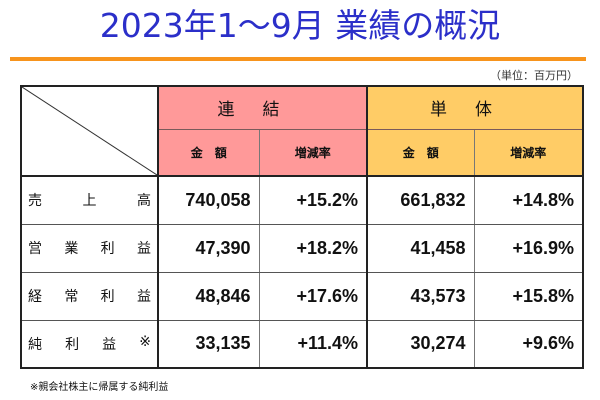 The image size is (600, 400). What do you see at coordinates (421, 344) in the screenshot?
I see `nonconsolidated-amount: 30,274` at bounding box center [421, 344].